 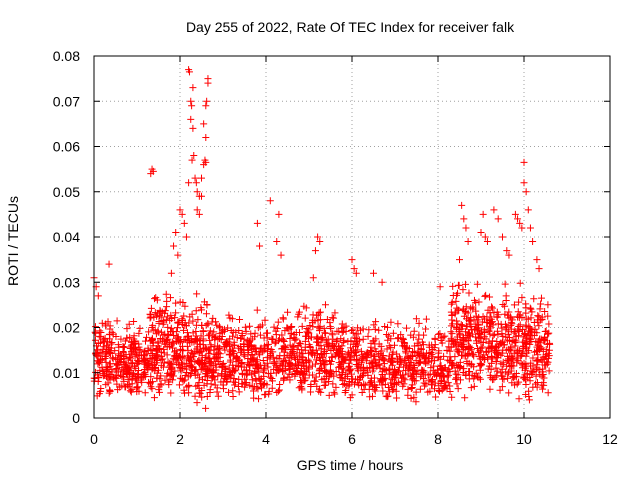 I want to click on x-tick-labels: 0 2 4 6 8 10 12, so click(x=354, y=439).